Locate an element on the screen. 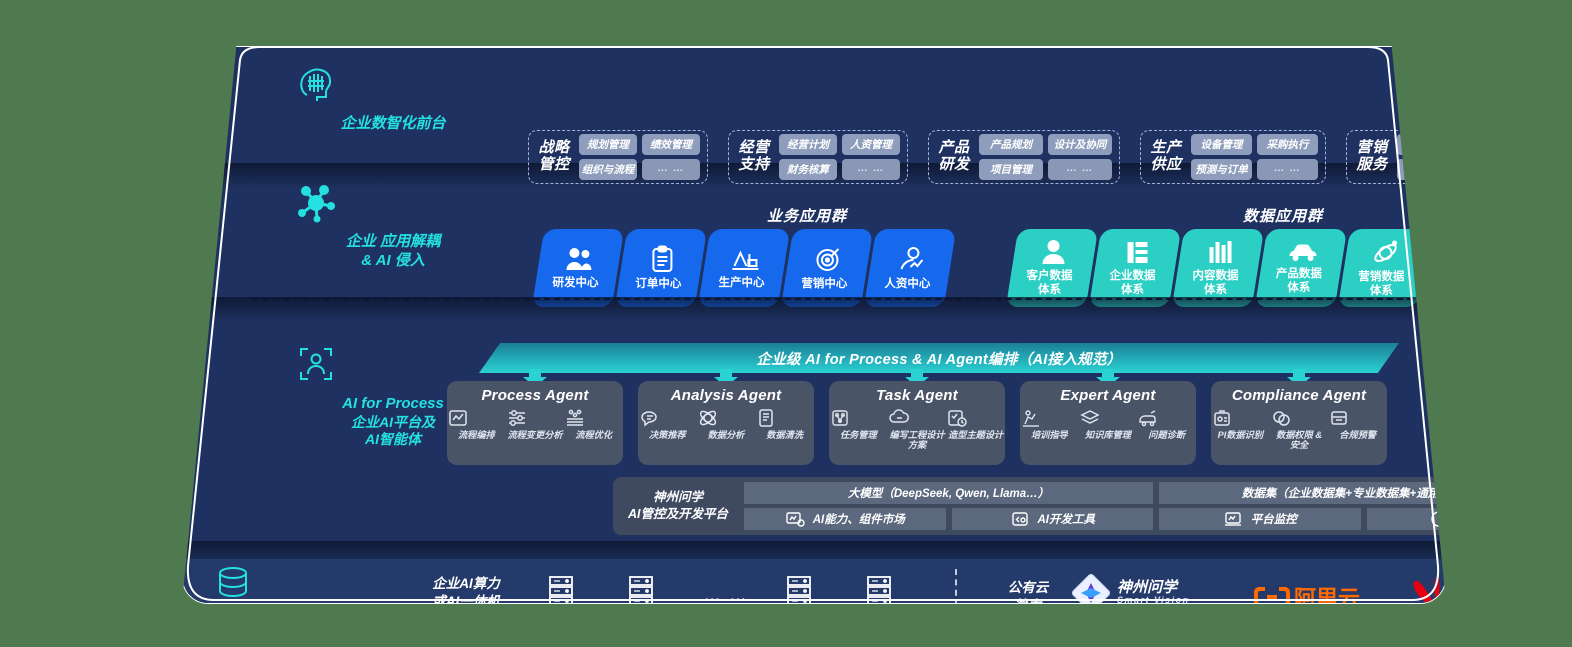 This screenshot has width=1572, height=647. app-card-production: 生产中心 is located at coordinates (744, 268).